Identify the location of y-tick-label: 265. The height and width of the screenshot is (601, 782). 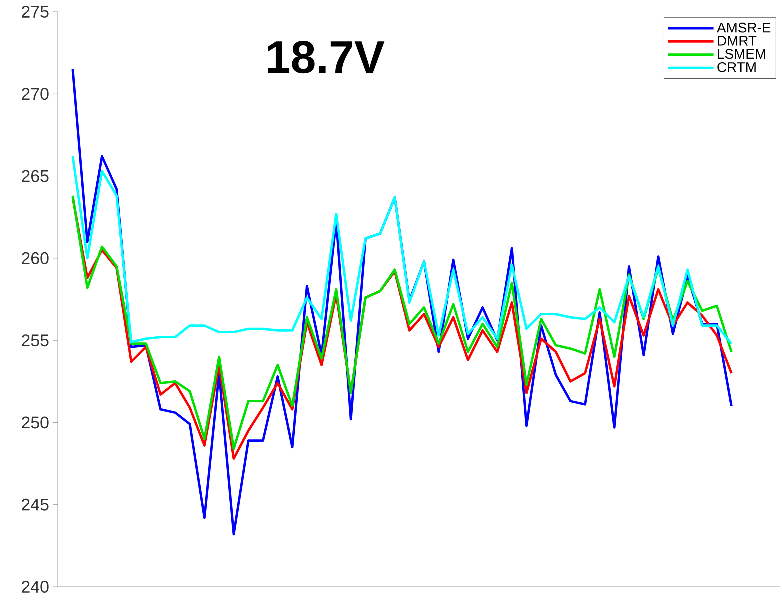
(35, 176).